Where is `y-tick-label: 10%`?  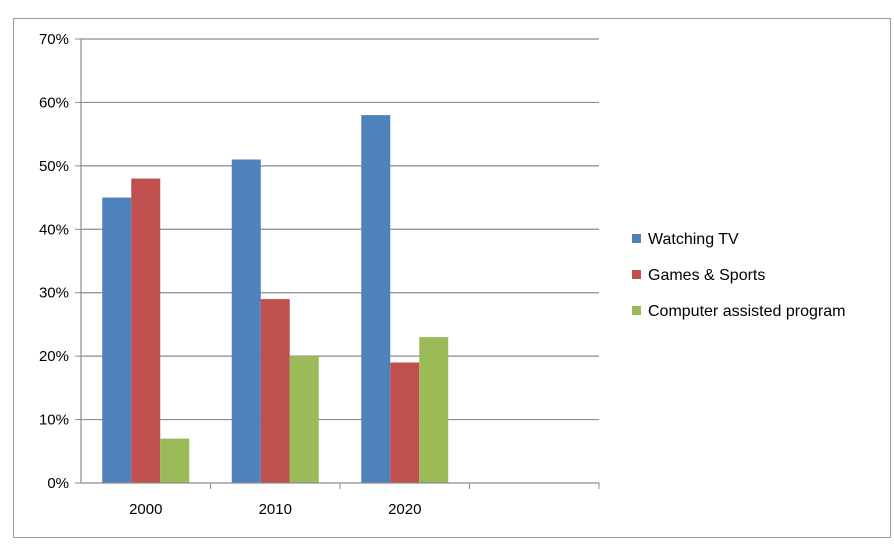
y-tick-label: 10% is located at coordinates (54, 420).